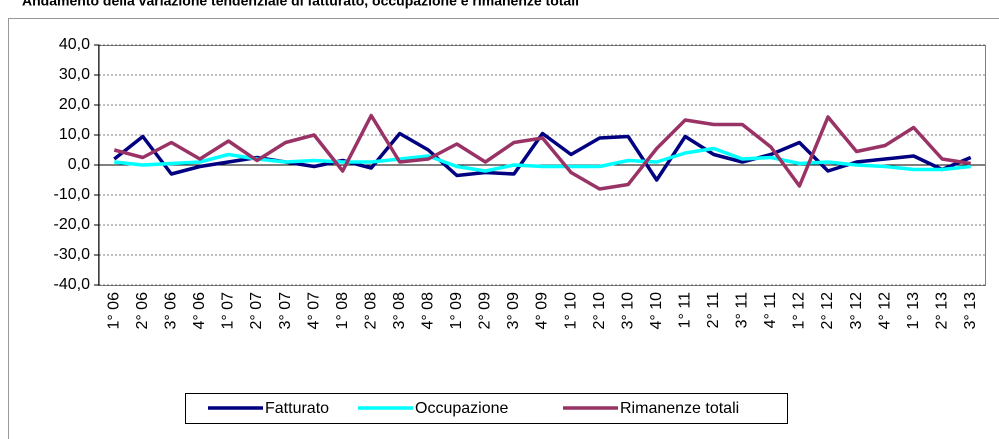 The image size is (999, 439). What do you see at coordinates (74, 104) in the screenshot?
I see `y-tick-label: 20,0` at bounding box center [74, 104].